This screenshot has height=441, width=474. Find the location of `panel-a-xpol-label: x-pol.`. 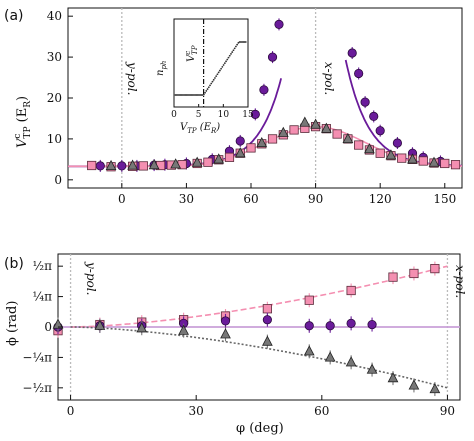

panel-a-xpol-label: x-pol. is located at coordinates (329, 78).